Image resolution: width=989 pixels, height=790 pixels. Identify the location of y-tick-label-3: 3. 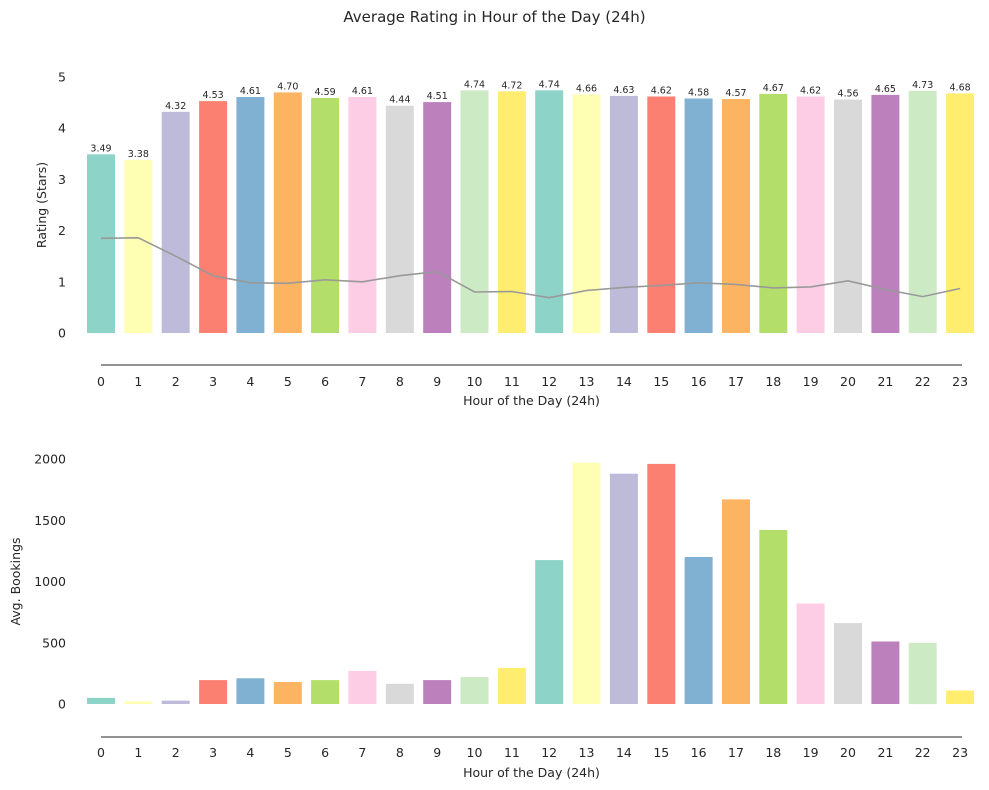
(62, 179).